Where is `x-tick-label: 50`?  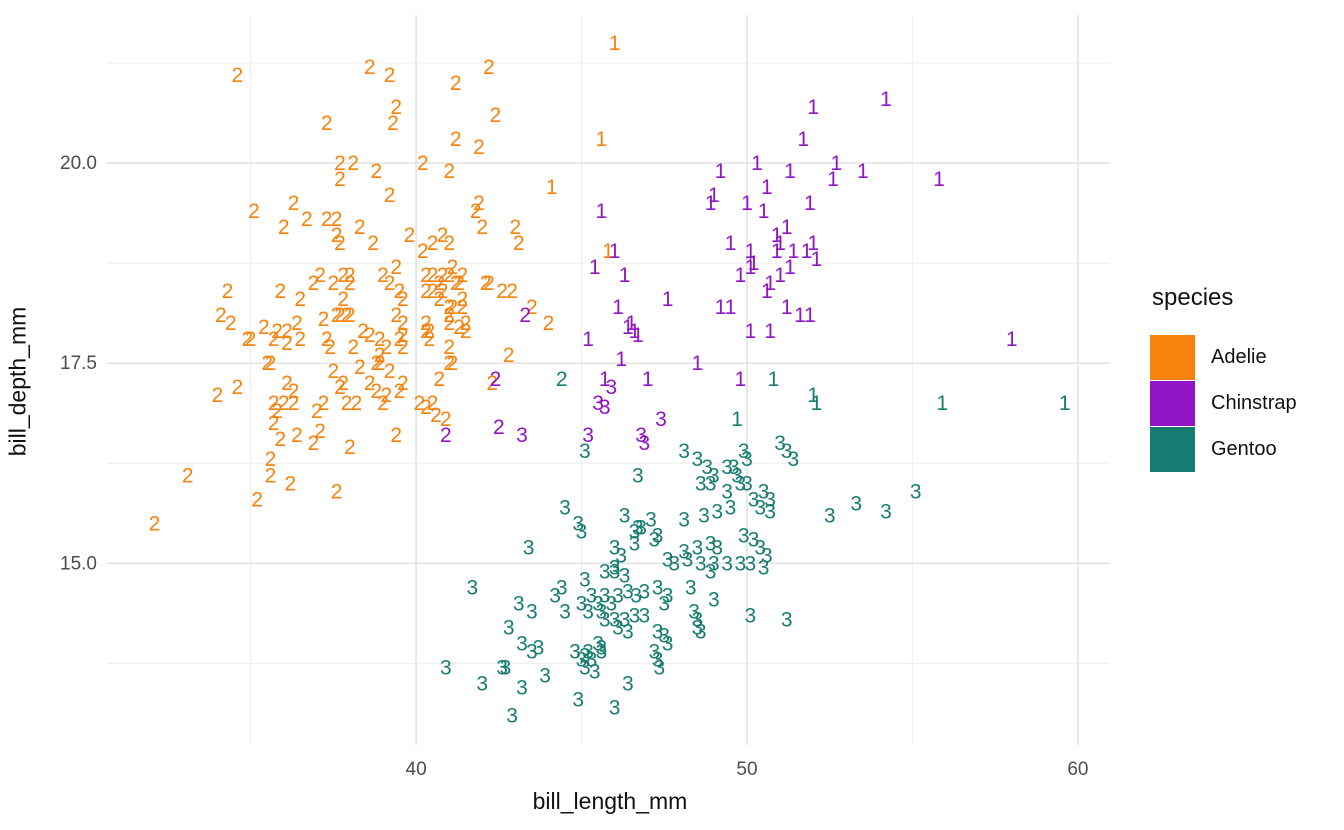 x-tick-label: 50 is located at coordinates (746, 769).